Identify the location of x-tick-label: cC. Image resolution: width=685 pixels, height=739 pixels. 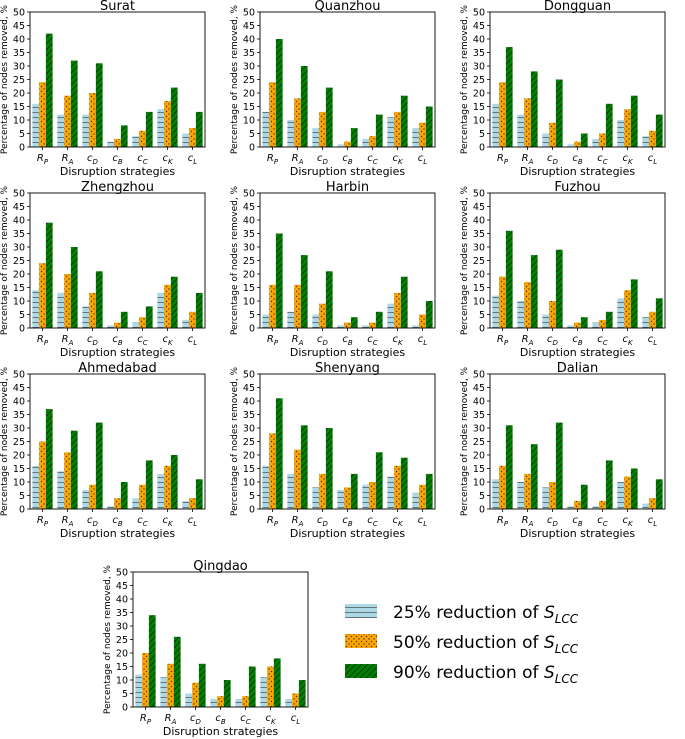
(372, 159).